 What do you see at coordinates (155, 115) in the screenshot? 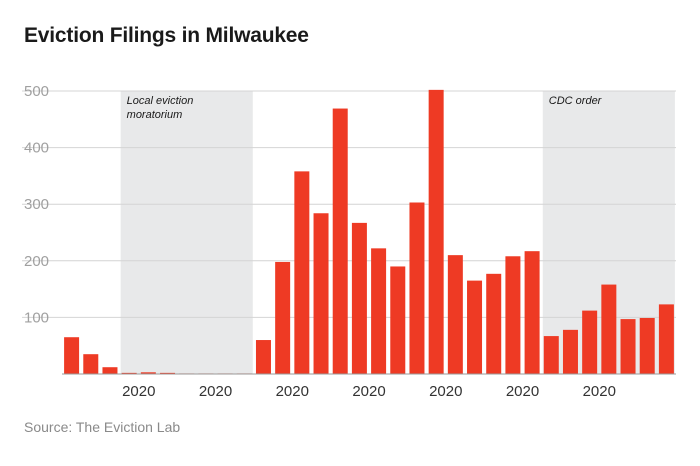
I see `region-annotation: moratorium` at bounding box center [155, 115].